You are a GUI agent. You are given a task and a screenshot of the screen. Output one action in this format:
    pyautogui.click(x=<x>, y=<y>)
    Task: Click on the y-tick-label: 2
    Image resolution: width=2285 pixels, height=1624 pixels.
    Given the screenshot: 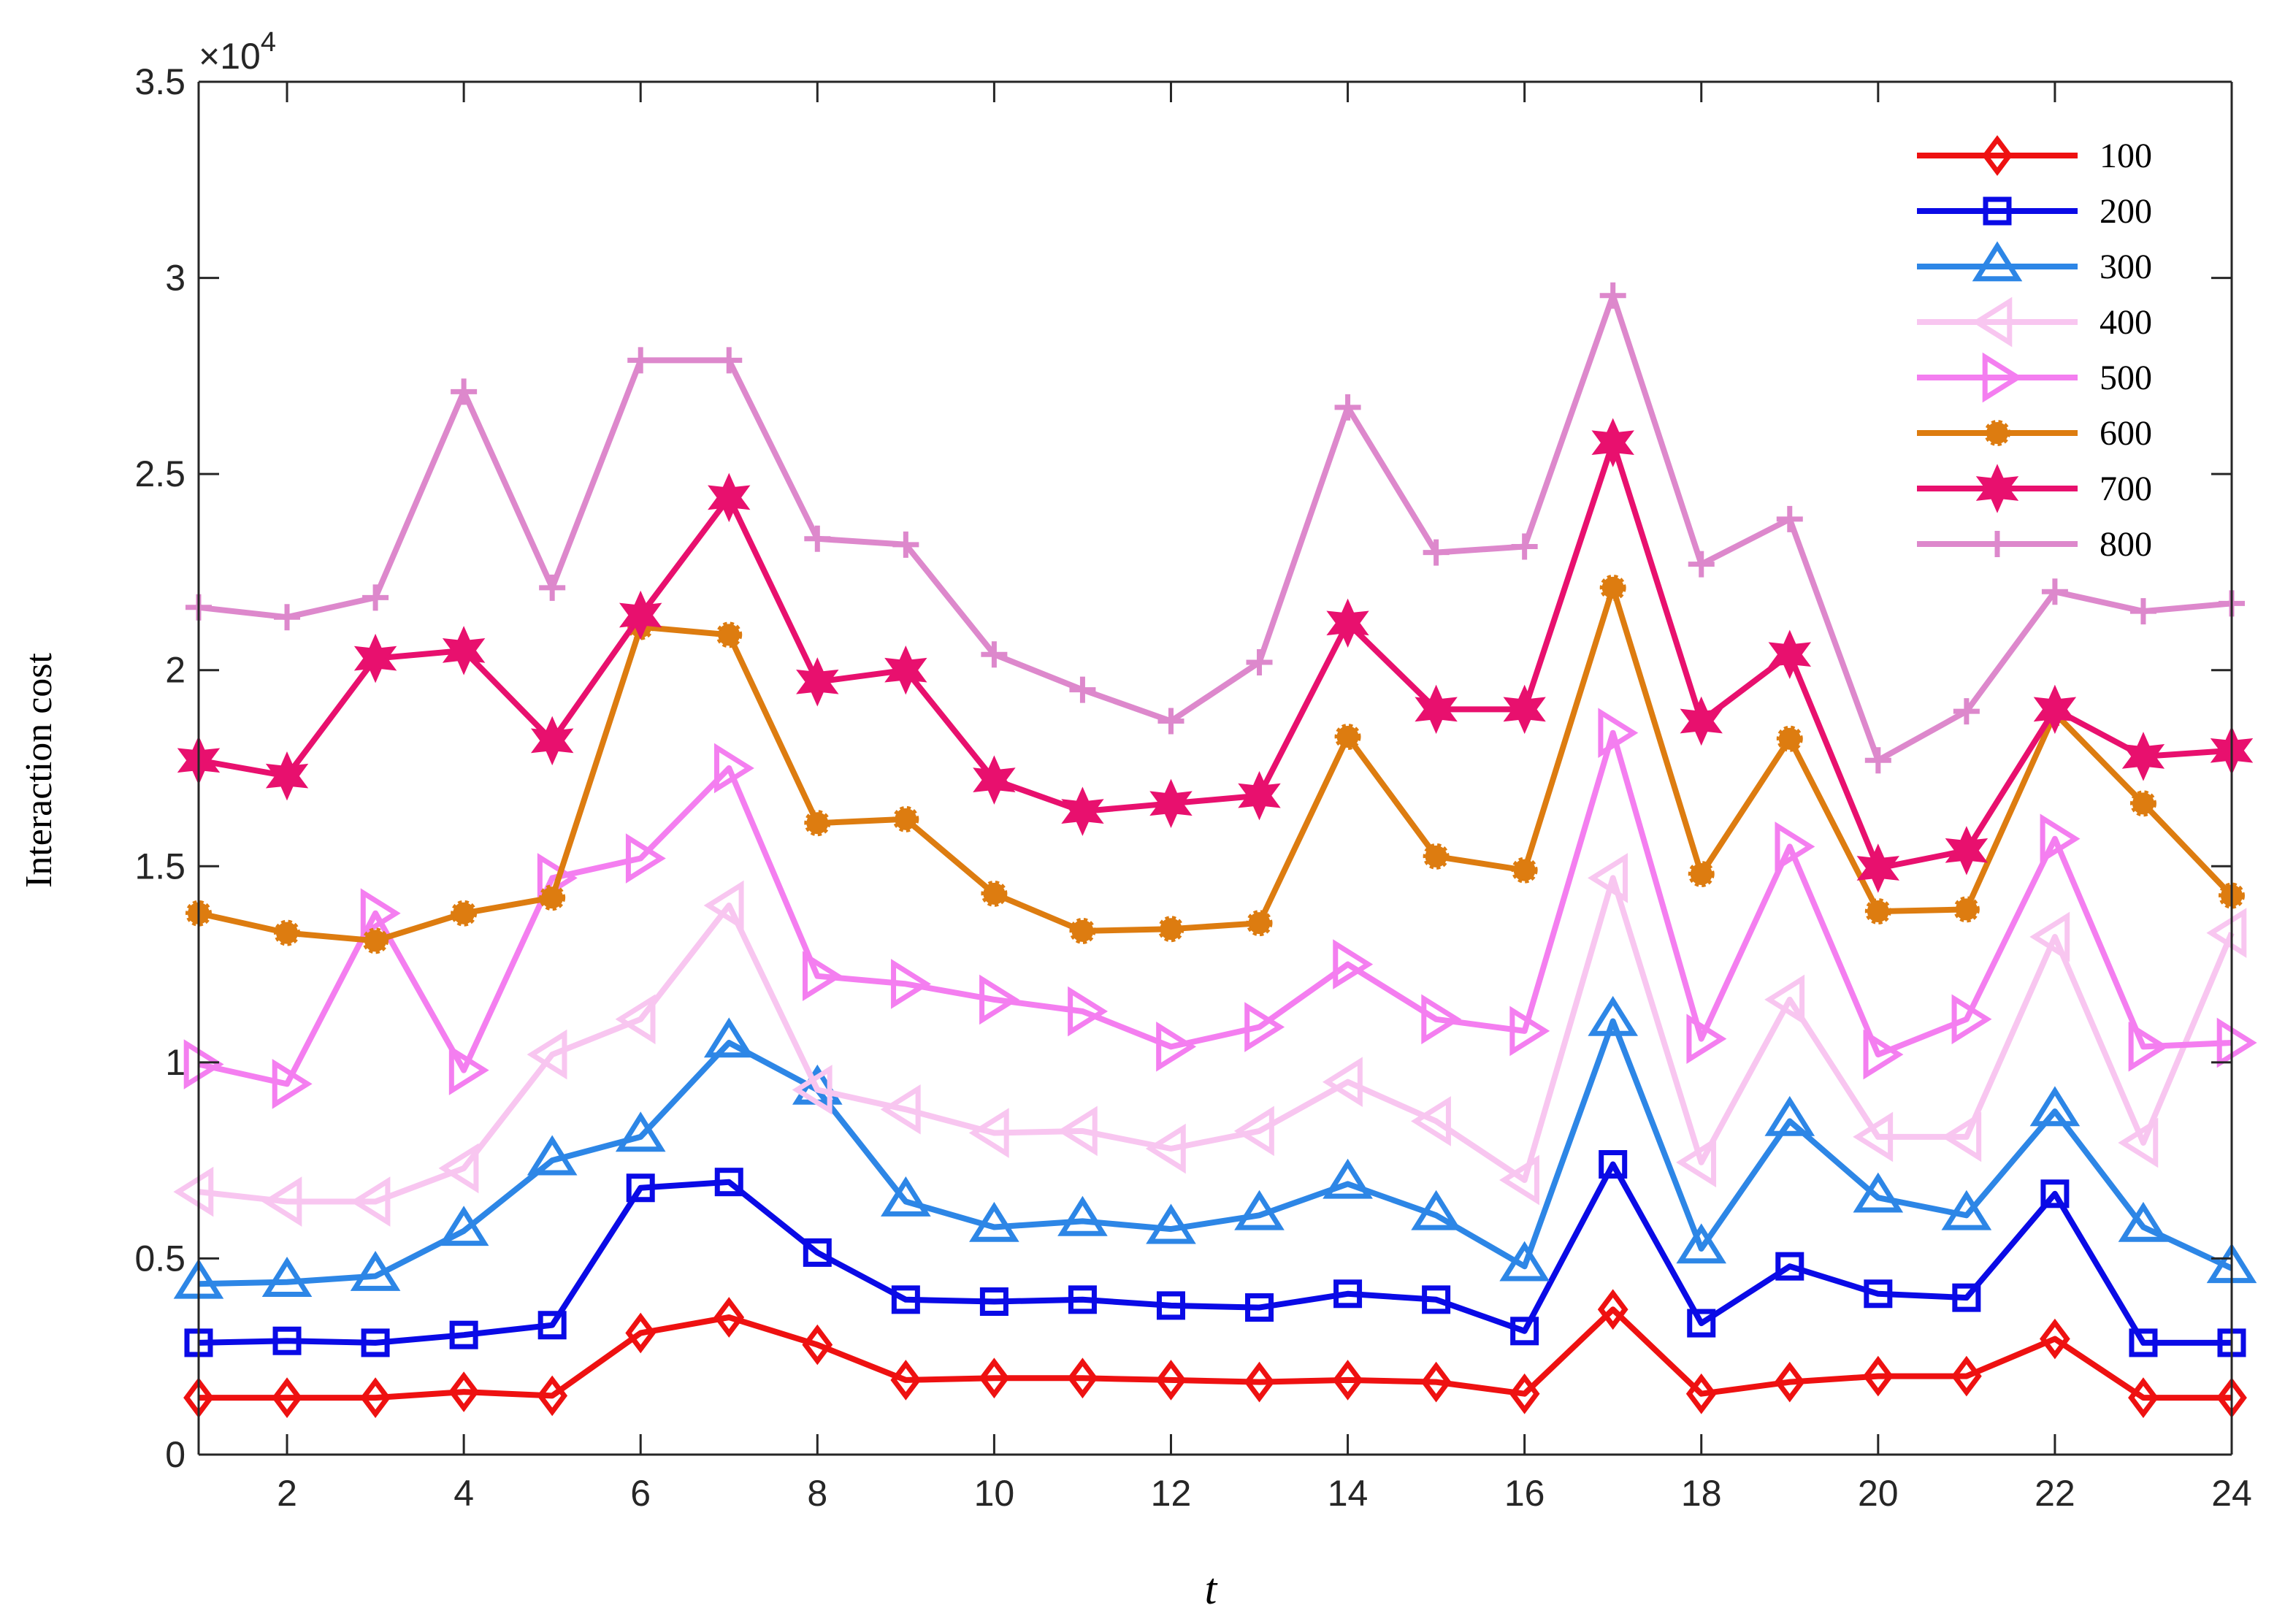 What is the action you would take?
    pyautogui.click(x=175, y=671)
    